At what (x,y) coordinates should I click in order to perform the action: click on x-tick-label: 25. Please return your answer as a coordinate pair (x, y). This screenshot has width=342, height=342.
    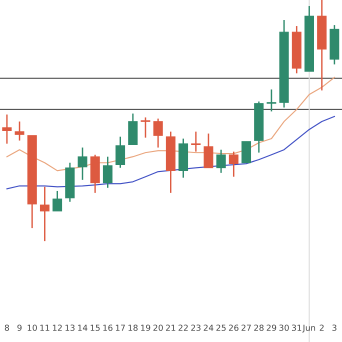
    Looking at the image, I should click on (221, 327).